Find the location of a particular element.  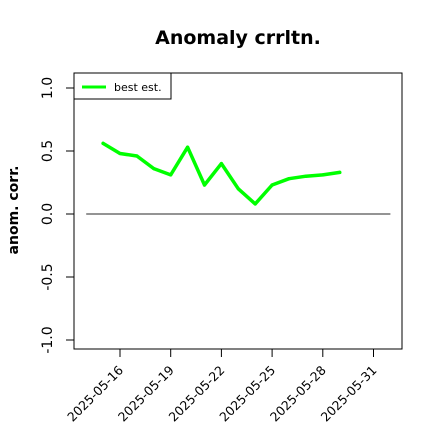

y-tick-label: -1.0 is located at coordinates (48, 339).